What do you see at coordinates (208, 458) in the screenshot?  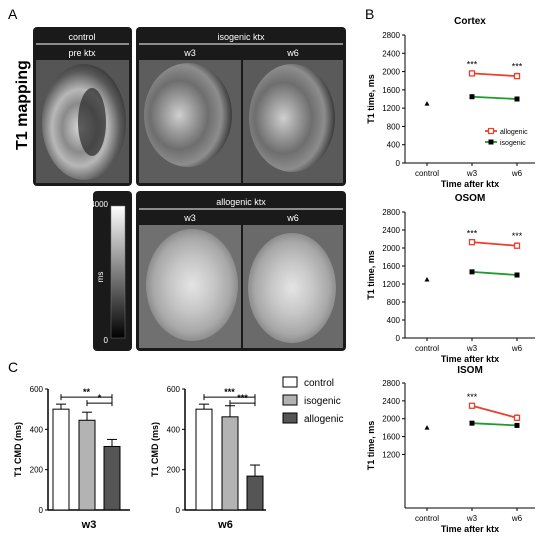 I see `bar-chart-w6: 0 200 400 600 T1 CMD (ms) w6 ******` at bounding box center [208, 458].